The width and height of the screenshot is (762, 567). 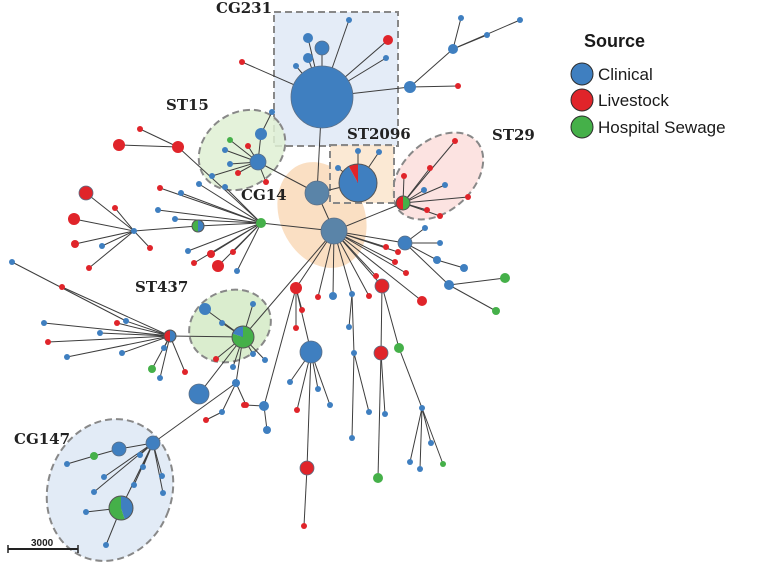 What do you see at coordinates (461, 18) in the screenshot?
I see `node-ne3` at bounding box center [461, 18].